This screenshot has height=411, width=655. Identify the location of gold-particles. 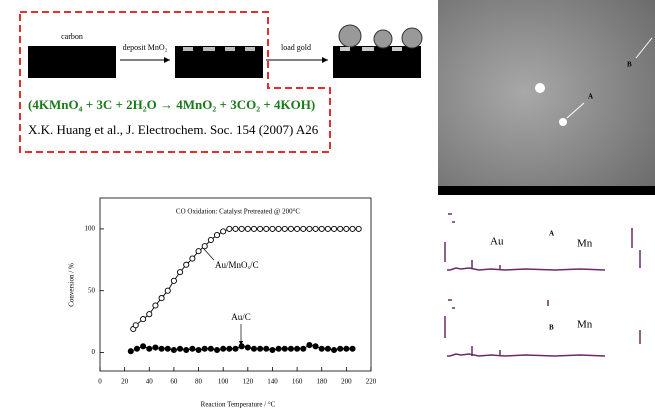
(380, 36).